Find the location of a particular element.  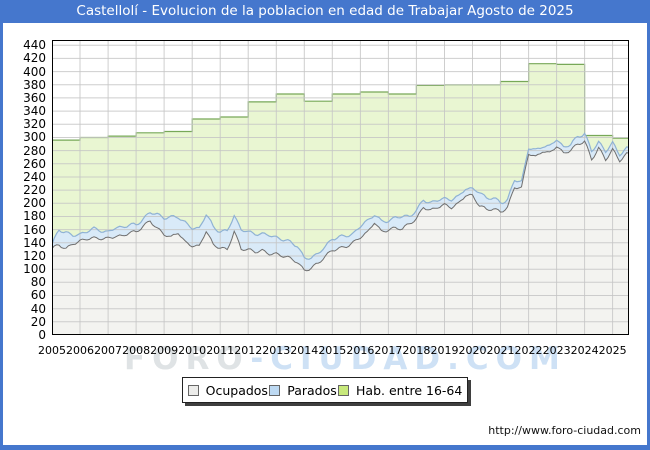

legend-item-hab: Hab. entre 16-64 is located at coordinates (400, 390).